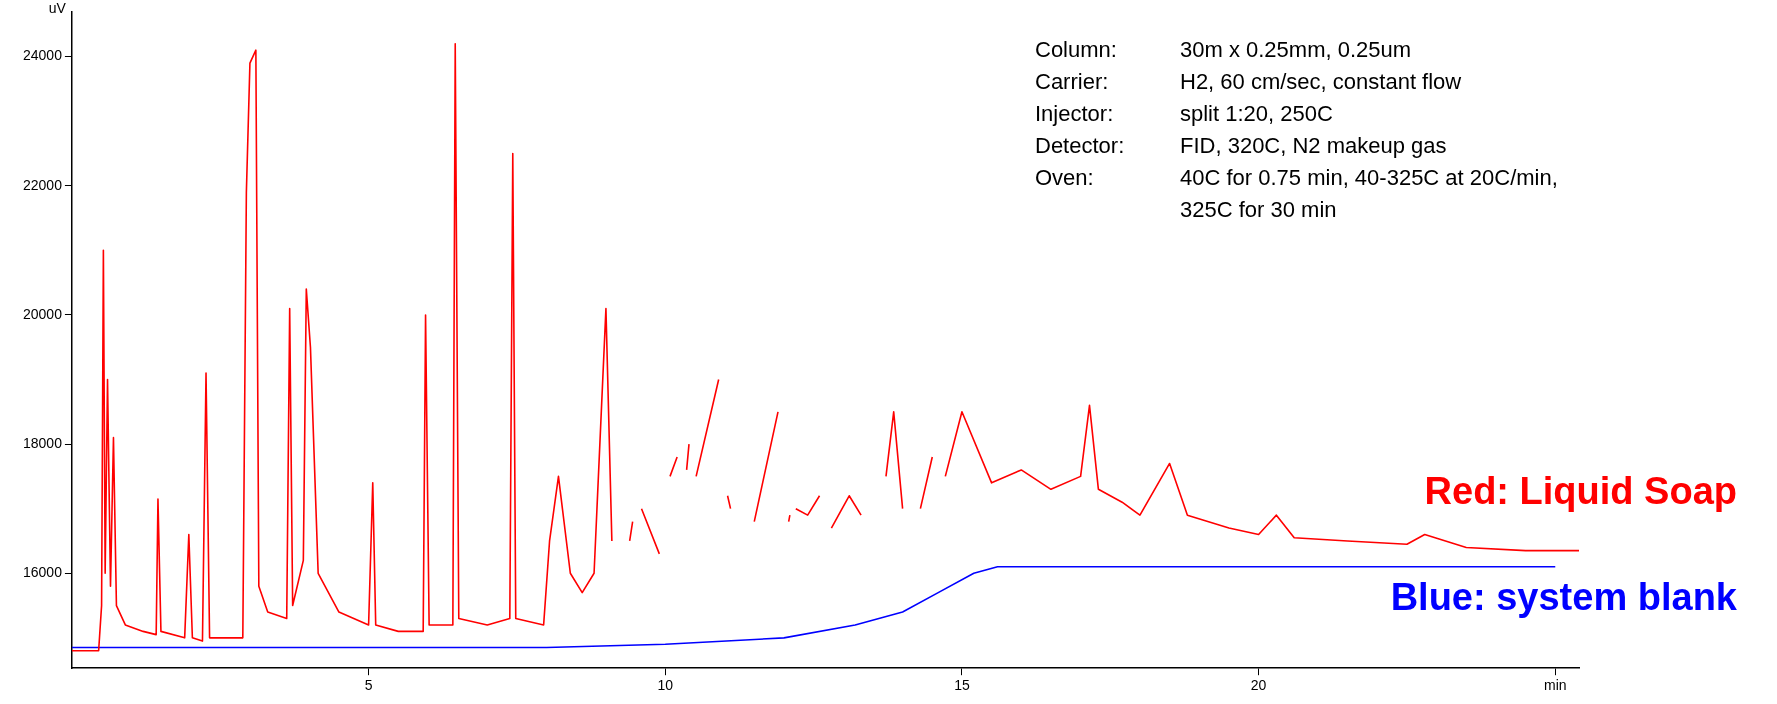 The width and height of the screenshot is (1777, 704). I want to click on y-tick-label: 18000, so click(42, 442).